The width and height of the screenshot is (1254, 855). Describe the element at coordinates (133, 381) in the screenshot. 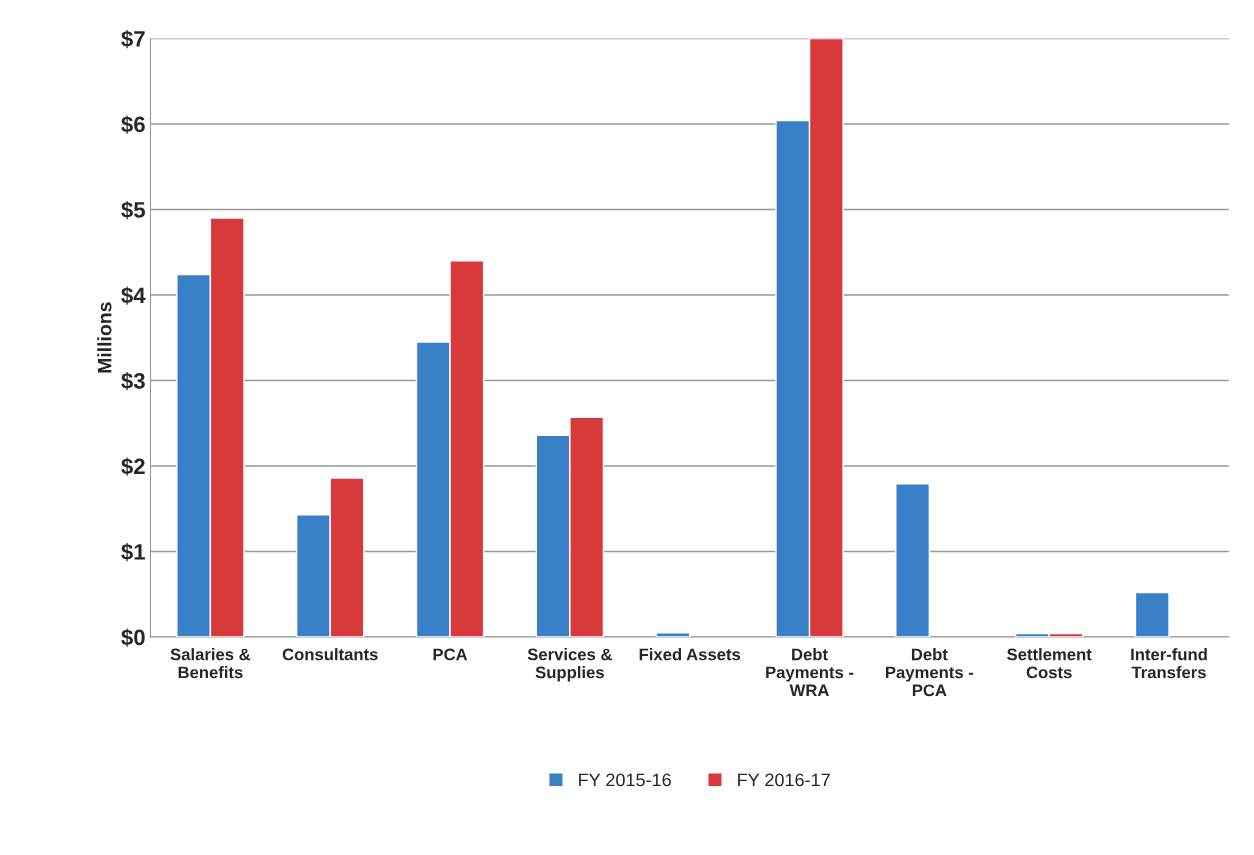

I see `y-tick-label: $3` at that location.